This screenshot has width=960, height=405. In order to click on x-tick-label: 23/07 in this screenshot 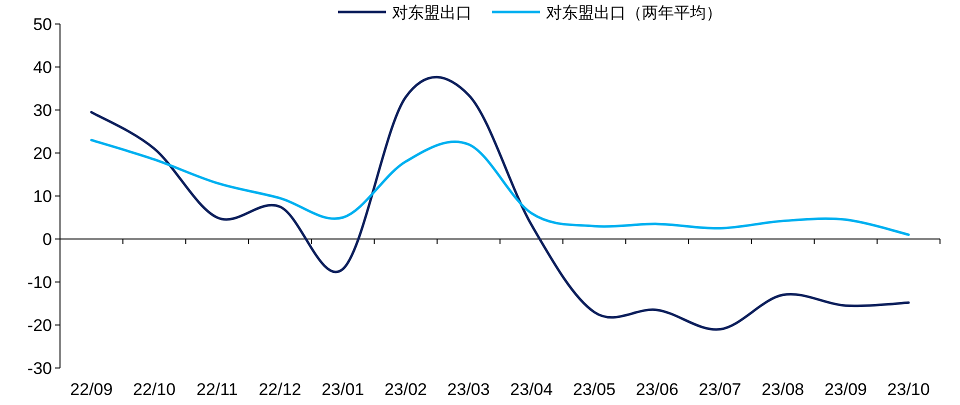, I will do `click(720, 389)`.